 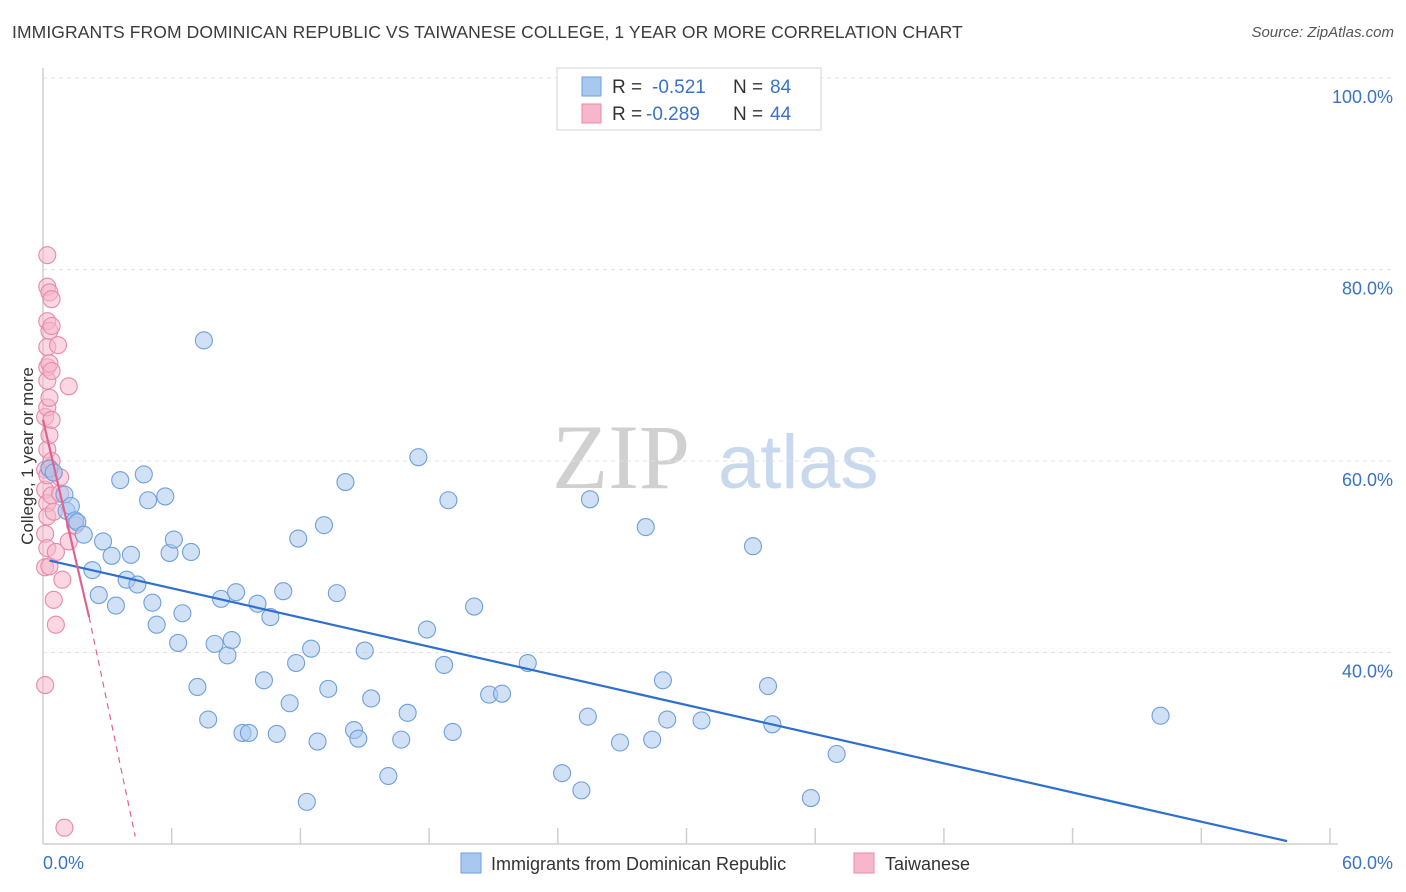 I want to click on watermark-zip: ZIP, so click(x=621, y=457).